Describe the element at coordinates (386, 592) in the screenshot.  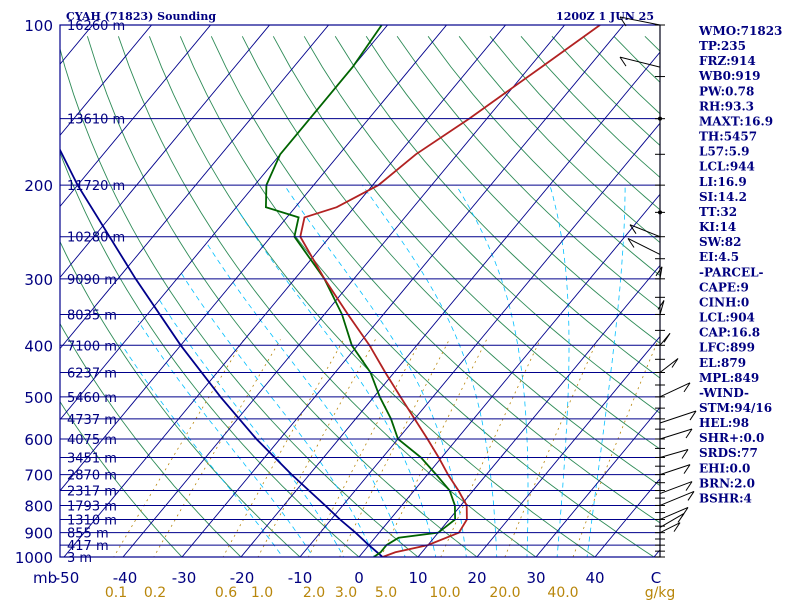
I see `mixing-ratio-tick-label: 5.0` at that location.